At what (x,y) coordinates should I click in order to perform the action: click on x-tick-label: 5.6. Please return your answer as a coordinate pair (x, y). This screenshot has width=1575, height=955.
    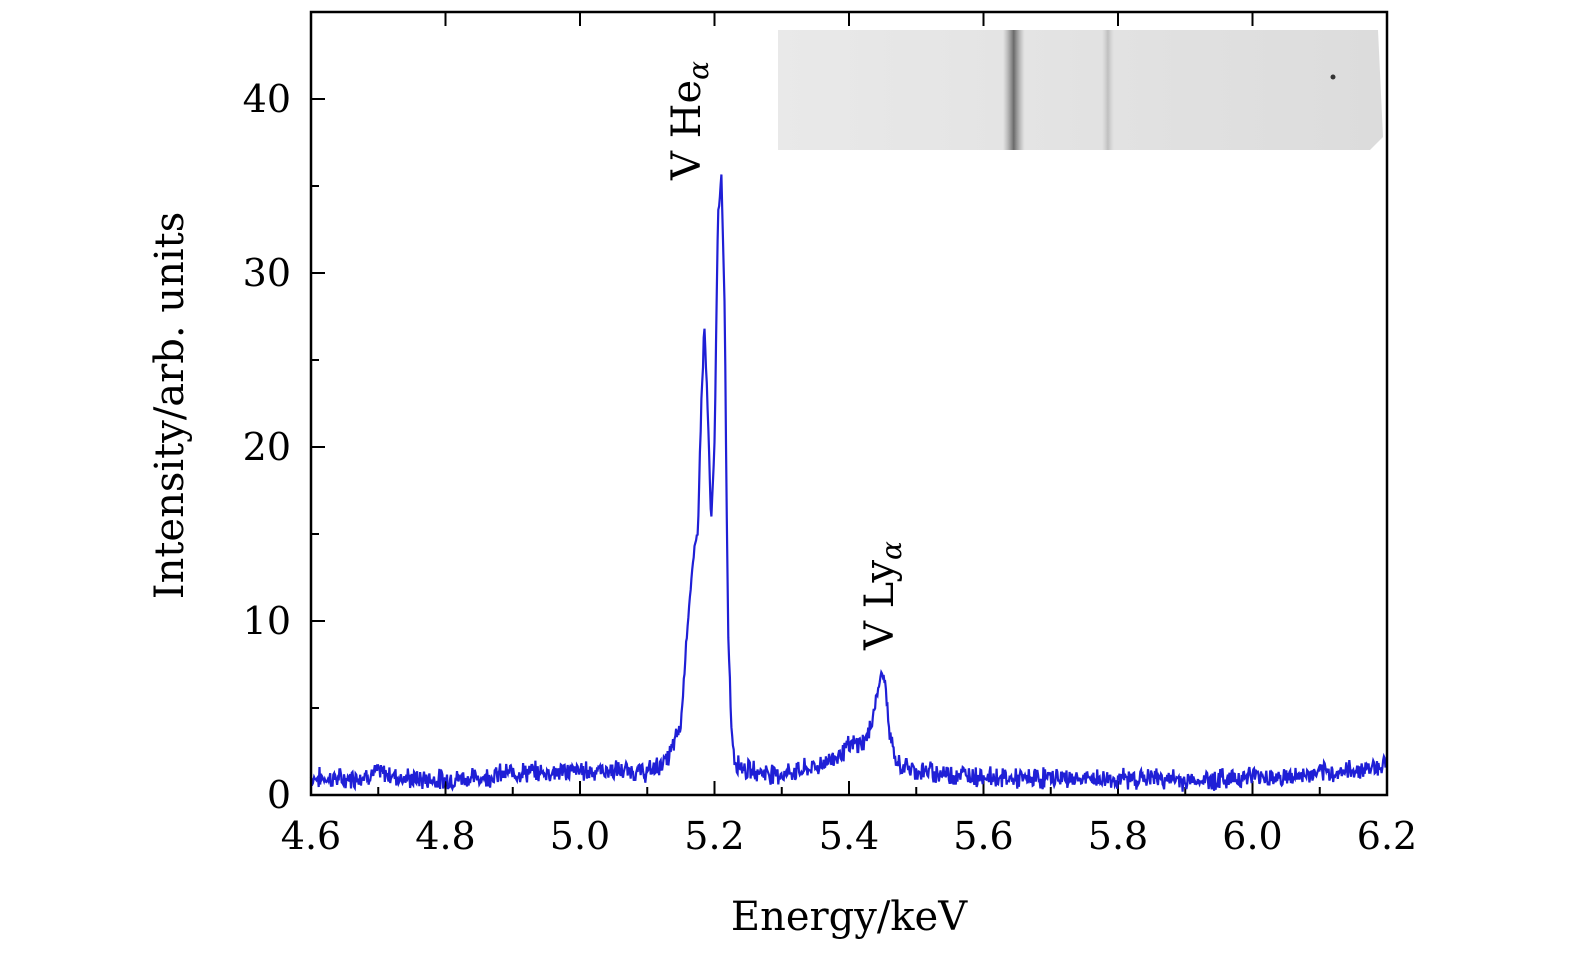
    Looking at the image, I should click on (983, 836).